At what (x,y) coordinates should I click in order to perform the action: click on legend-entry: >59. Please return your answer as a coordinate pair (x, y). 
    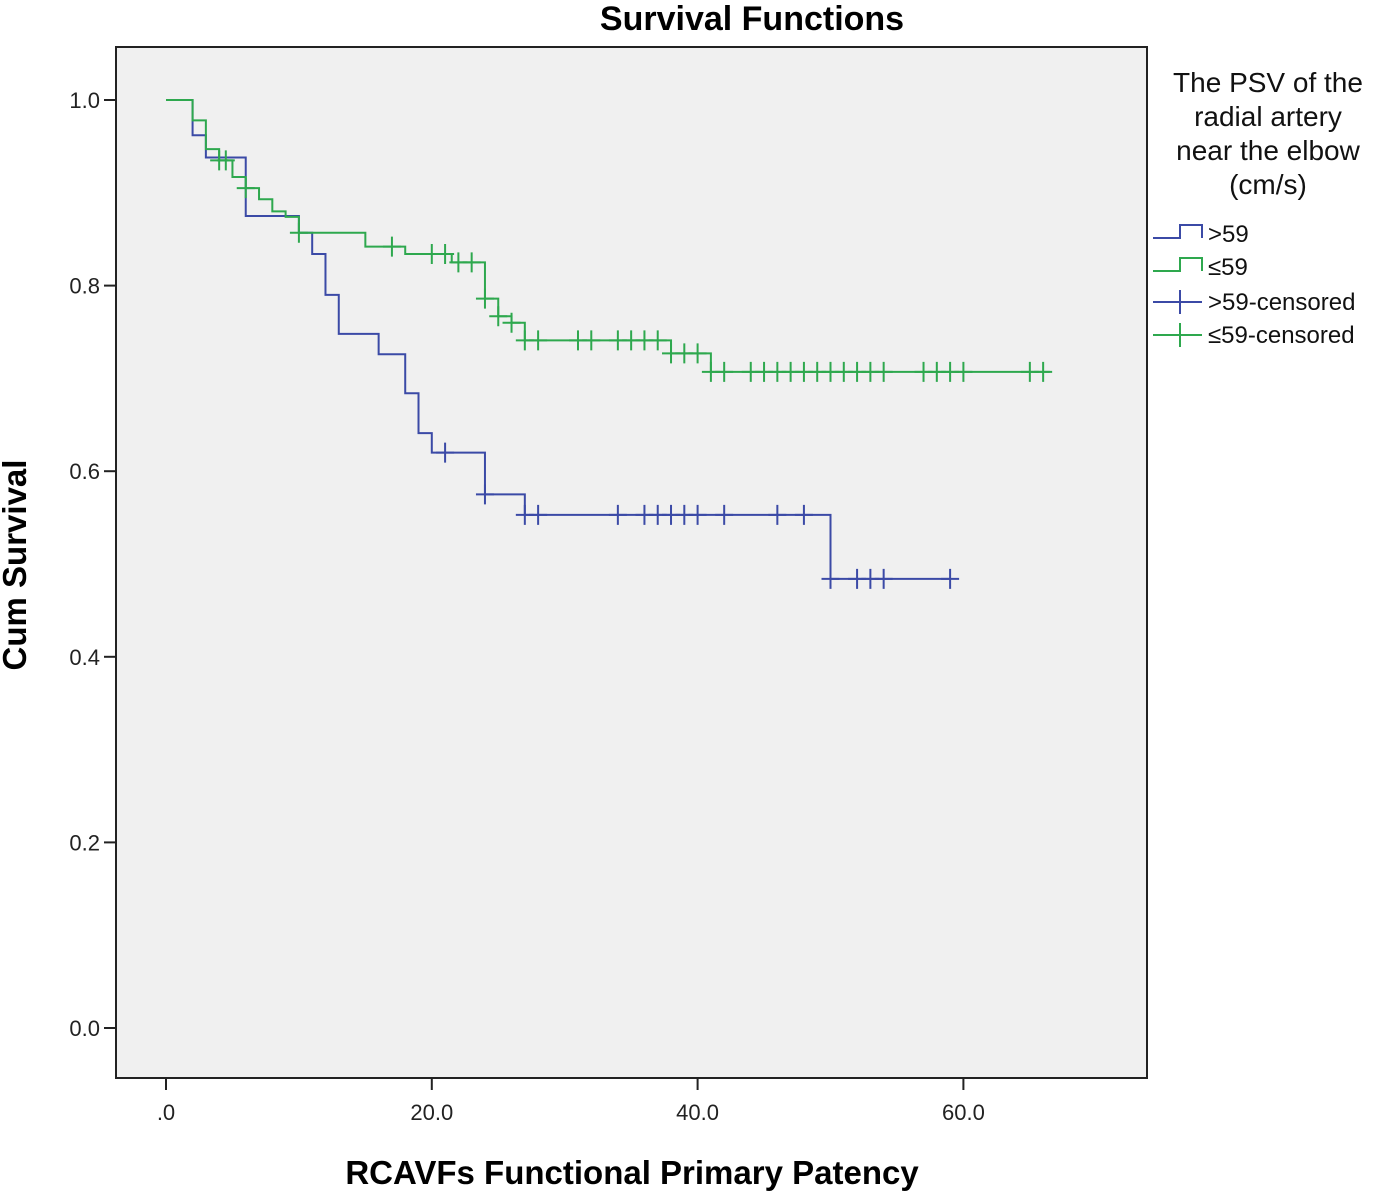
    Looking at the image, I should click on (1228, 234).